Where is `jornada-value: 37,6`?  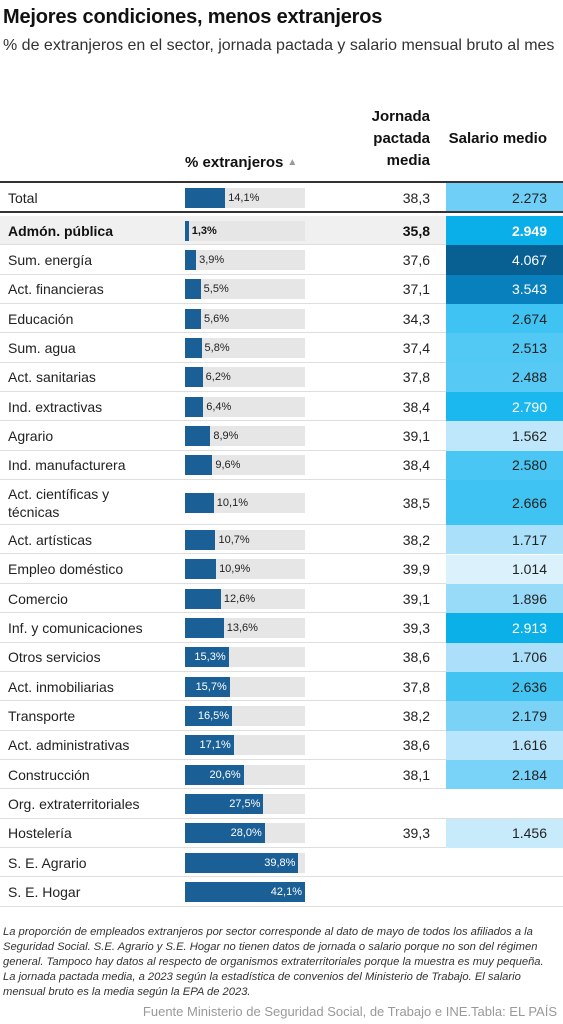
jornada-value: 37,6 is located at coordinates (416, 260).